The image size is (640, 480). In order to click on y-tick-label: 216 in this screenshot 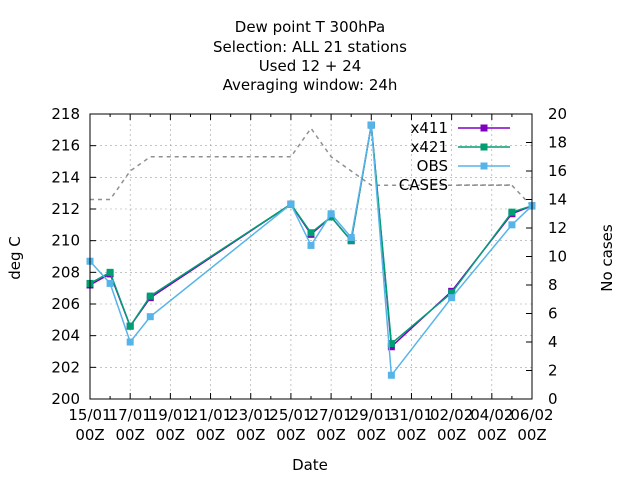, I will do `click(65, 146)`.